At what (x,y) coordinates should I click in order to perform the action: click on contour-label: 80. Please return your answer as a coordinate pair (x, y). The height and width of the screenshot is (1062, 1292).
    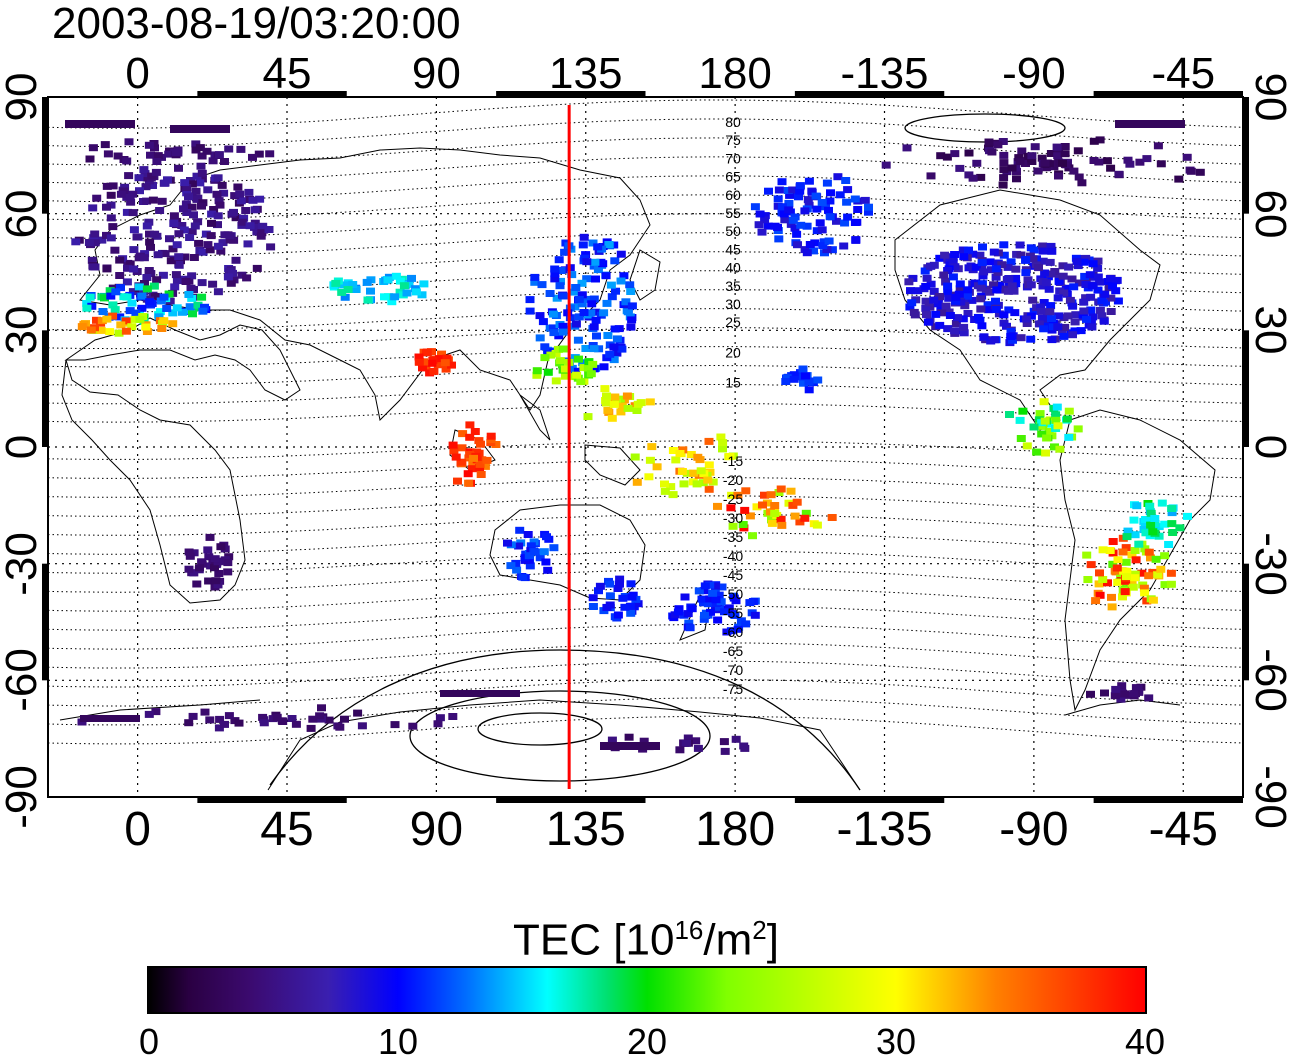
    Looking at the image, I should click on (733, 122).